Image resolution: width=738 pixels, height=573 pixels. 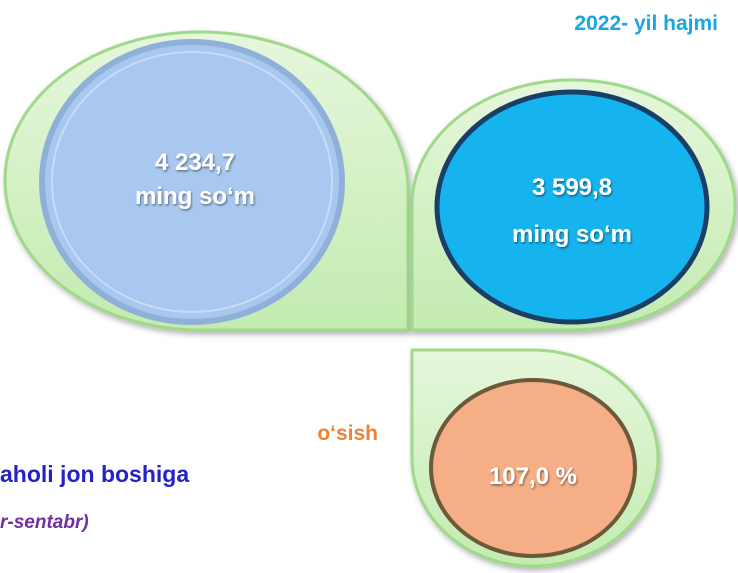 I want to click on growth-label: o‘sish, so click(x=347, y=433).